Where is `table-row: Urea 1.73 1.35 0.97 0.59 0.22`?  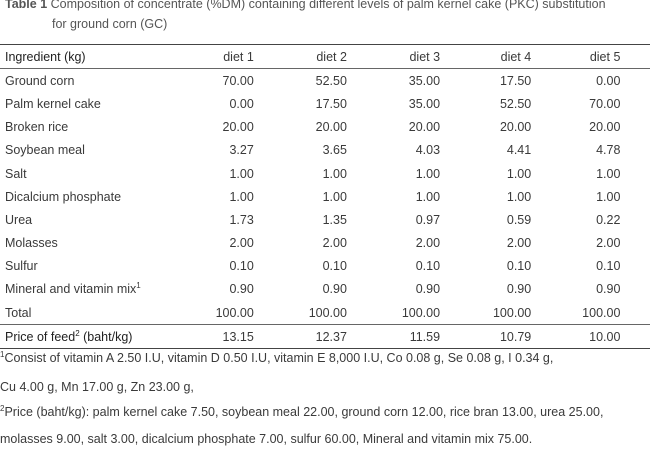
table-row: Urea 1.73 1.35 0.97 0.59 0.22 is located at coordinates (325, 219).